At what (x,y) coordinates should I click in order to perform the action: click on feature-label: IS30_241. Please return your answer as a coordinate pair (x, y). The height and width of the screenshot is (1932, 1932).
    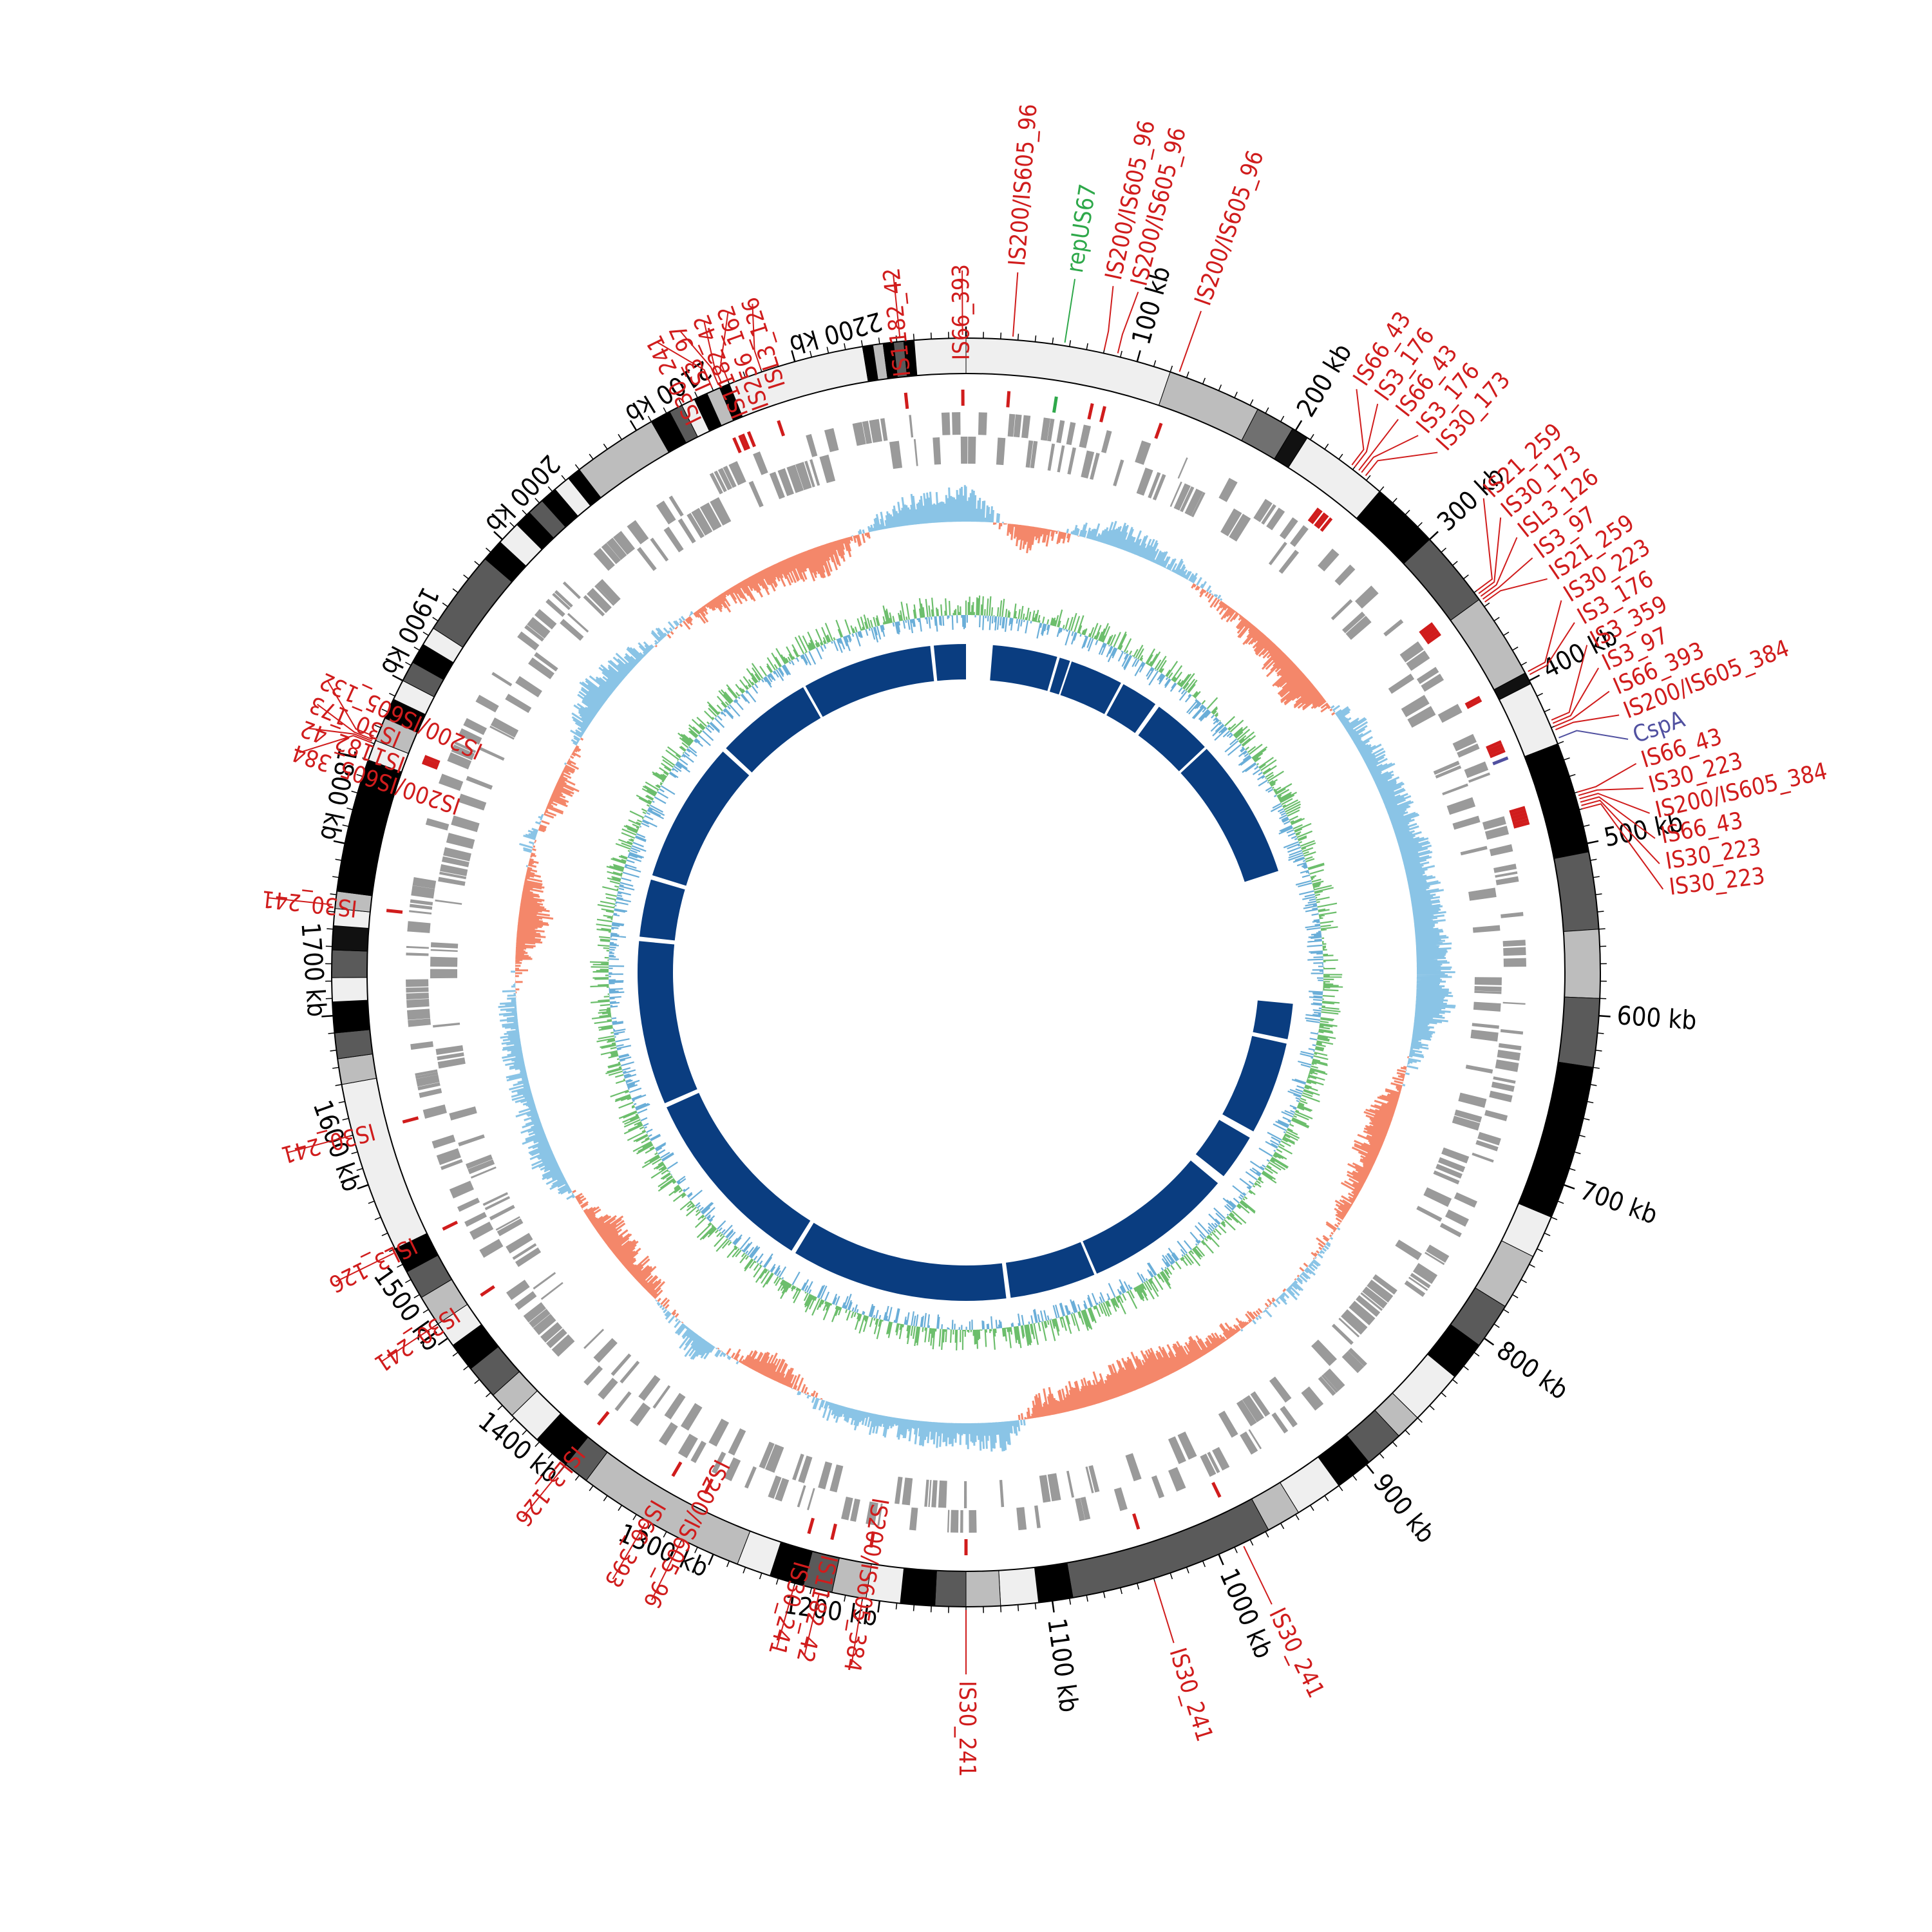
    Looking at the image, I should click on (1190, 1695).